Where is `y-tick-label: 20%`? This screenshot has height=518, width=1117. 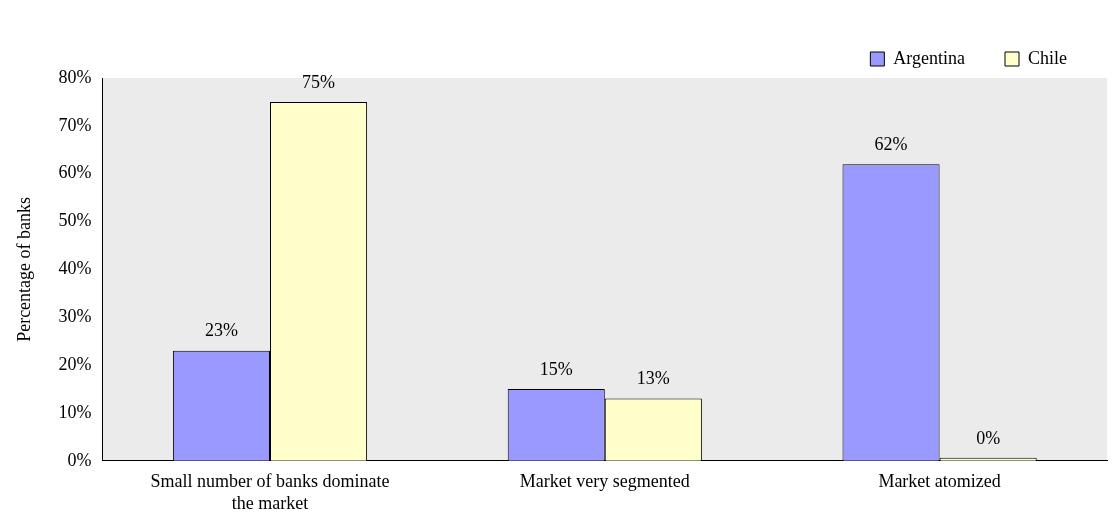 y-tick-label: 20% is located at coordinates (75, 363).